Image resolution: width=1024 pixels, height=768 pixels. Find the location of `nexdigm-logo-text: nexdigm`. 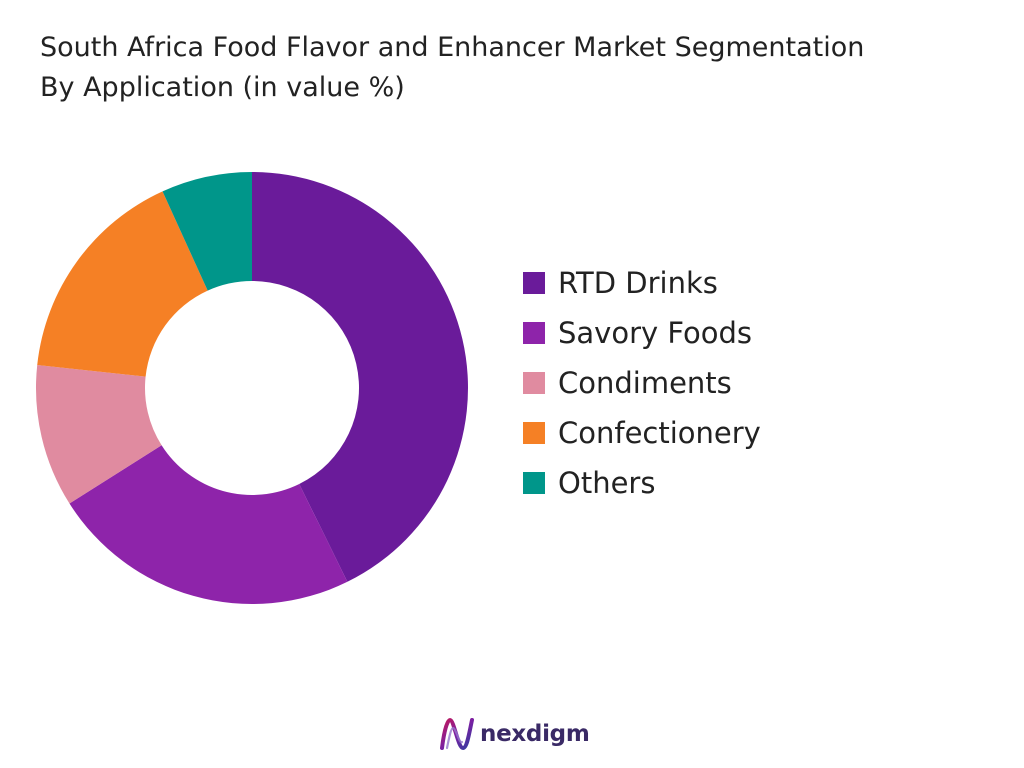

nexdigm-logo-text: nexdigm is located at coordinates (535, 734).